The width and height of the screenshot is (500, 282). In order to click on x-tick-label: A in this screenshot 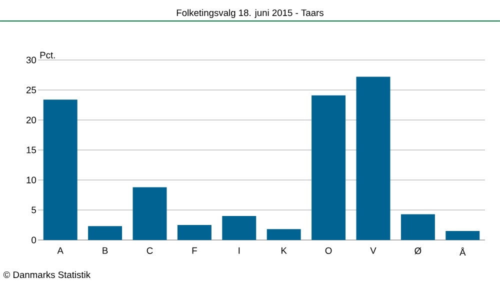, I will do `click(60, 250)`.